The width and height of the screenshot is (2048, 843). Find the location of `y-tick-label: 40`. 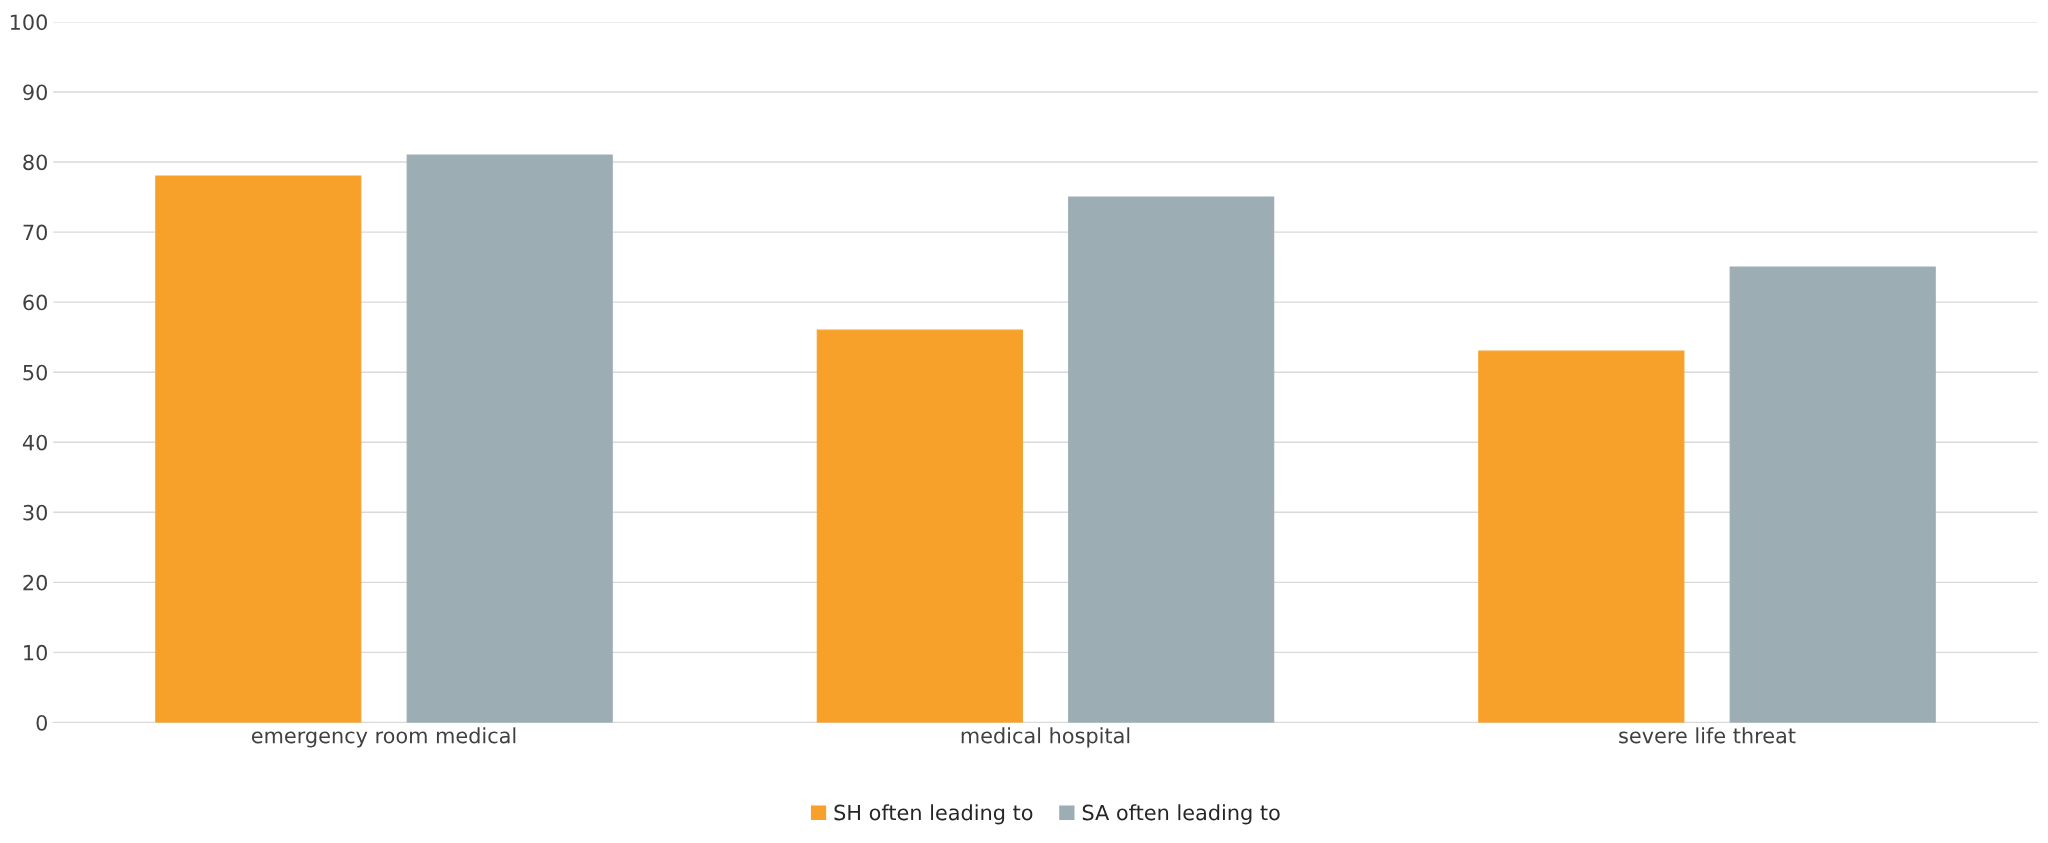

y-tick-label: 40 is located at coordinates (34, 442).